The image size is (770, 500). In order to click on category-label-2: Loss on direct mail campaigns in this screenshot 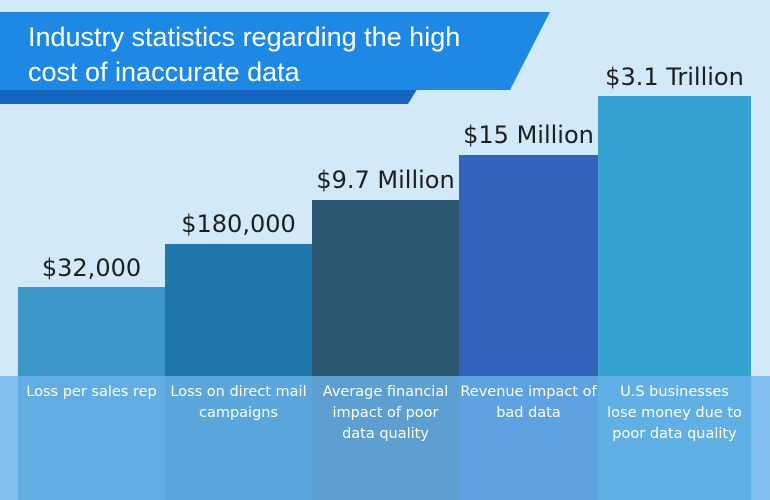, I will do `click(238, 402)`.